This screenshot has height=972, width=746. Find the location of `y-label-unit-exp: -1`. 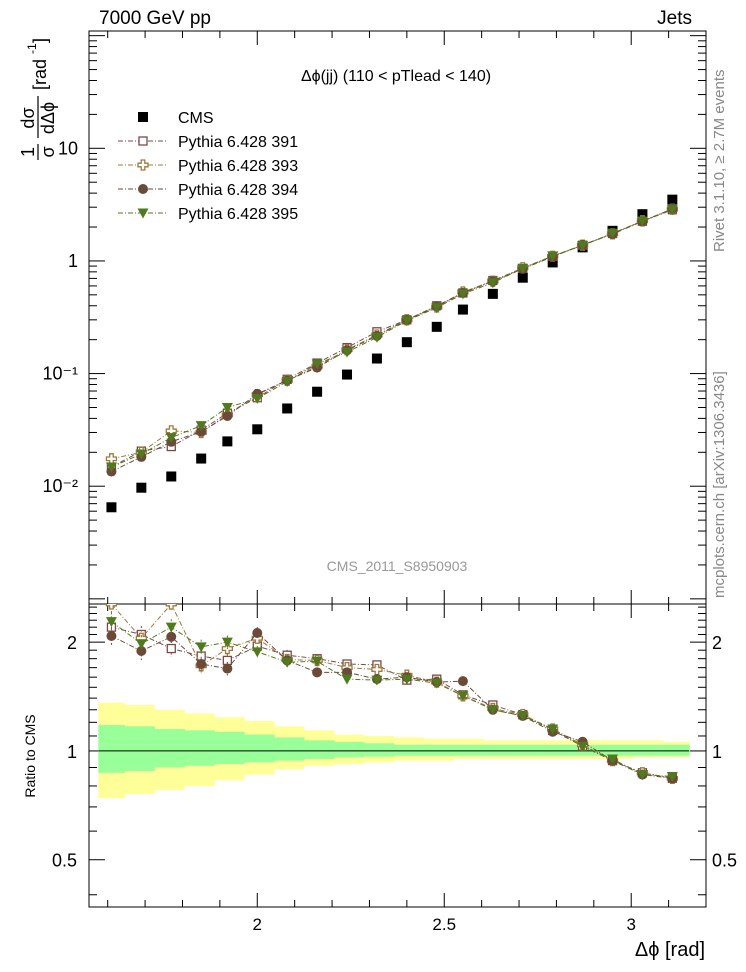

y-label-unit-exp: -1 is located at coordinates (32, 48).